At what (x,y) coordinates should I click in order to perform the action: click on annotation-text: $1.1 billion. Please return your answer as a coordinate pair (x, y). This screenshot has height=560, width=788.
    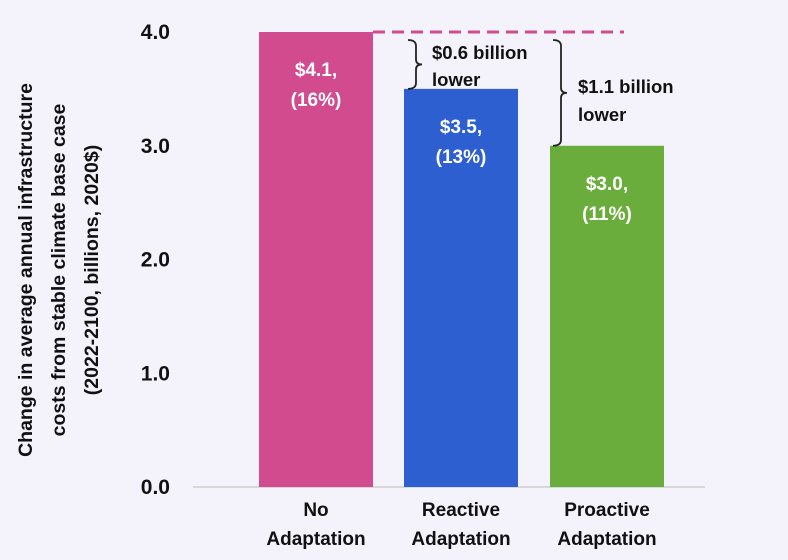
    Looking at the image, I should click on (626, 86).